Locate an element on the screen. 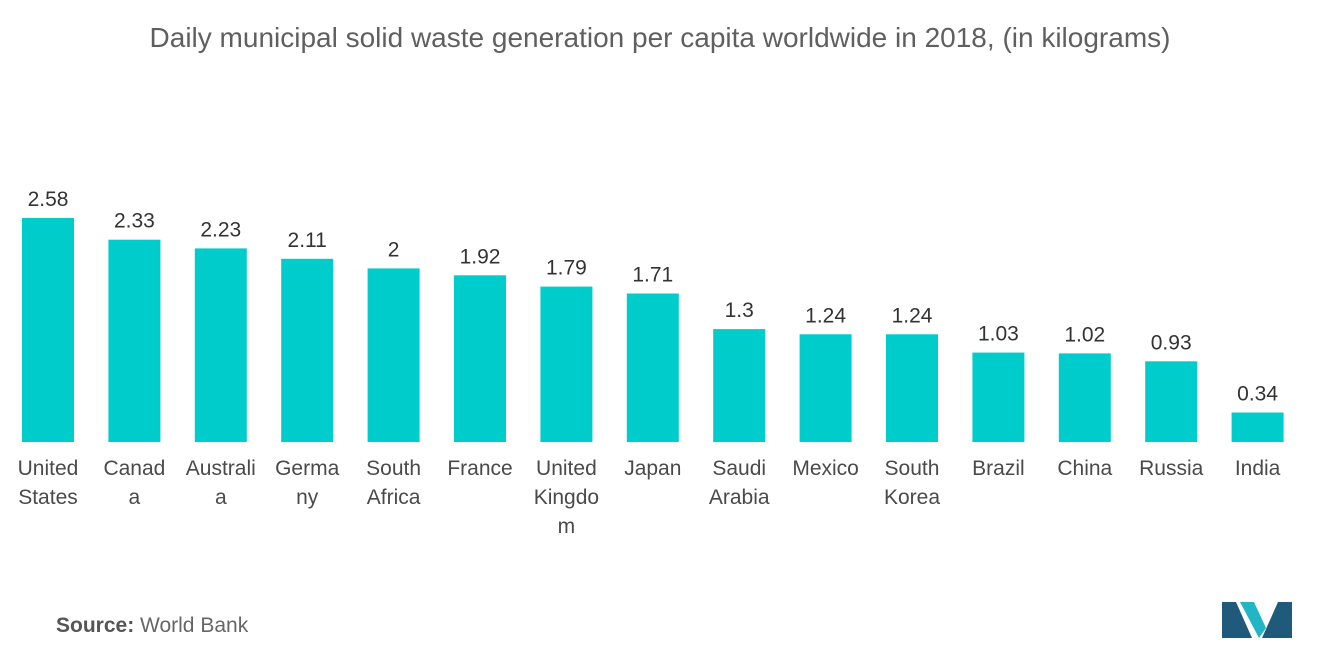  category-label: South Korea is located at coordinates (912, 483).